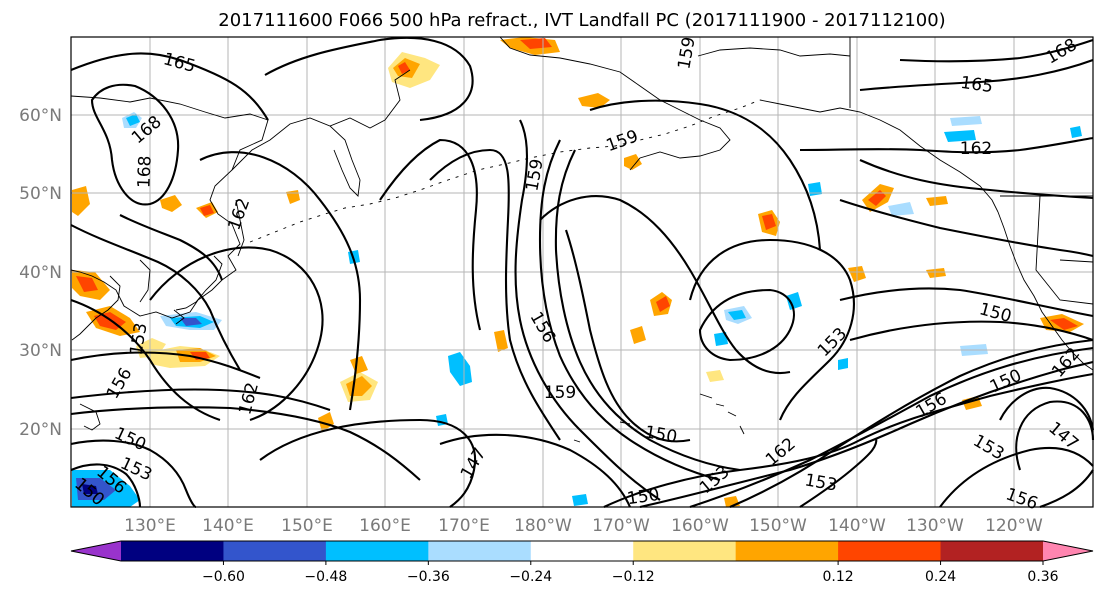 The image size is (1105, 601). Describe the element at coordinates (621, 526) in the screenshot. I see `lon-label: 170°W` at that location.